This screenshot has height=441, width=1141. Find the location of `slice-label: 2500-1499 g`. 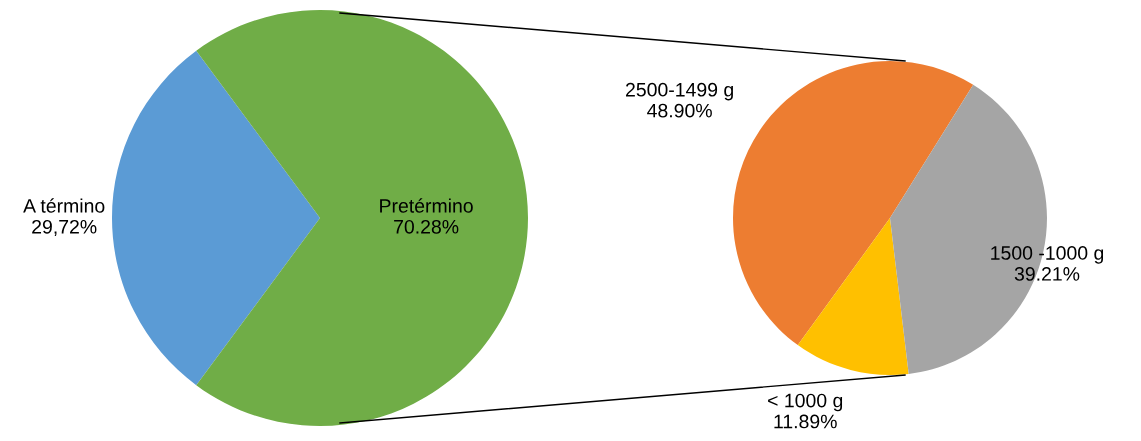

slice-label: 2500-1499 g is located at coordinates (679, 91).